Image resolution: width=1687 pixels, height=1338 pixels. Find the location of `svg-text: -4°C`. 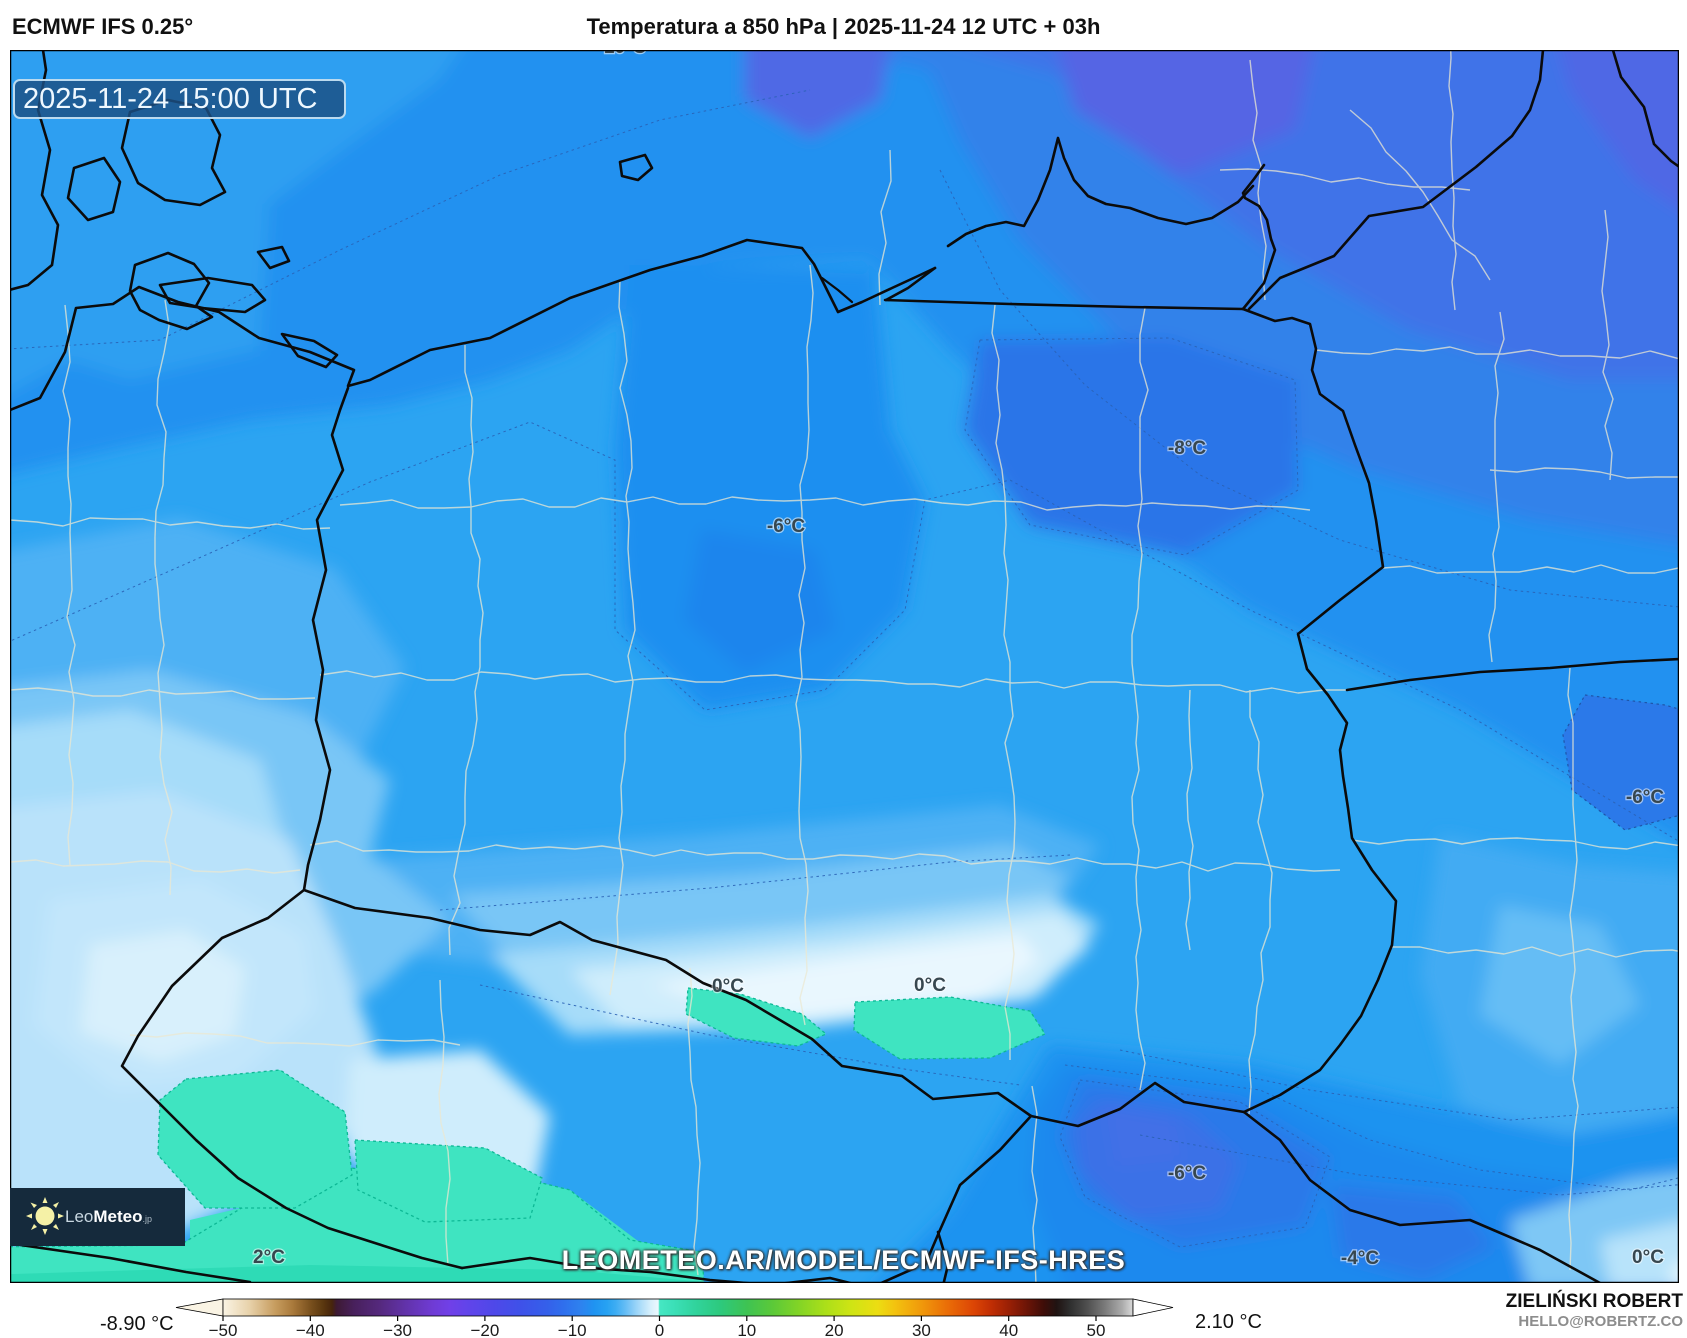

svg-text: -4°C is located at coordinates (1360, 1258).